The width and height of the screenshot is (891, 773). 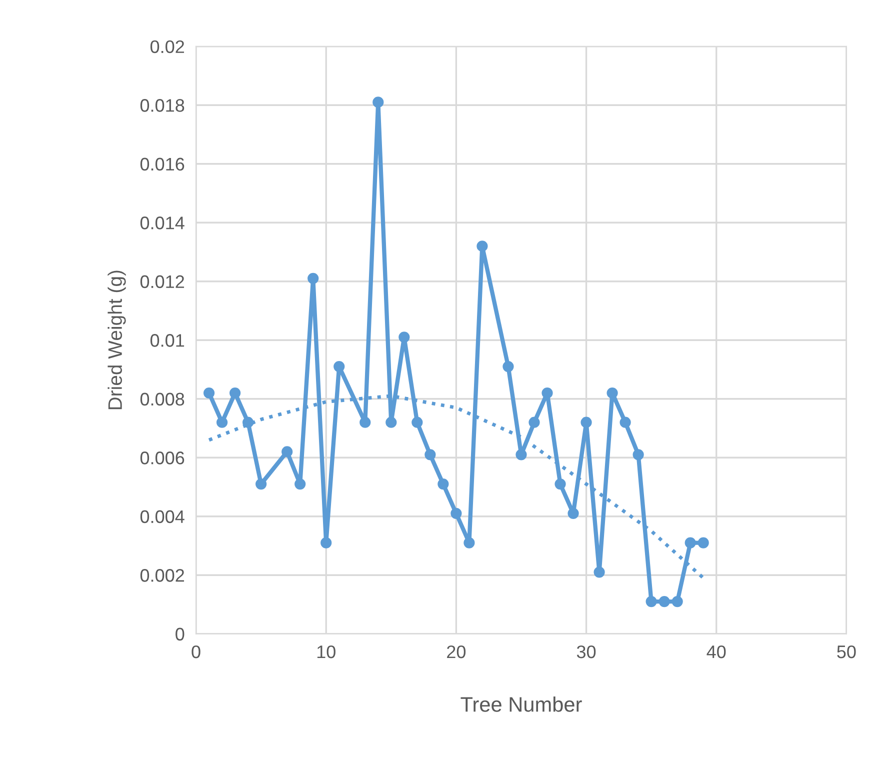 What do you see at coordinates (162, 399) in the screenshot?
I see `y-tick-label: 0.008` at bounding box center [162, 399].